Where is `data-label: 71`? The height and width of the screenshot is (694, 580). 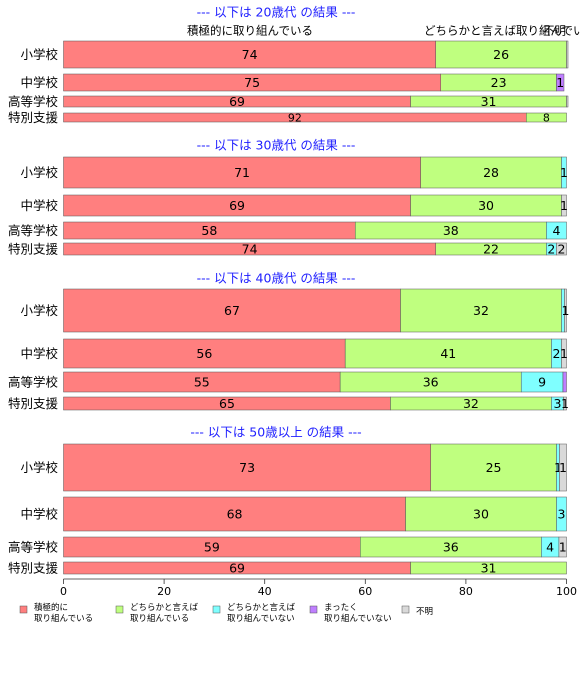 data-label: 71 is located at coordinates (242, 172).